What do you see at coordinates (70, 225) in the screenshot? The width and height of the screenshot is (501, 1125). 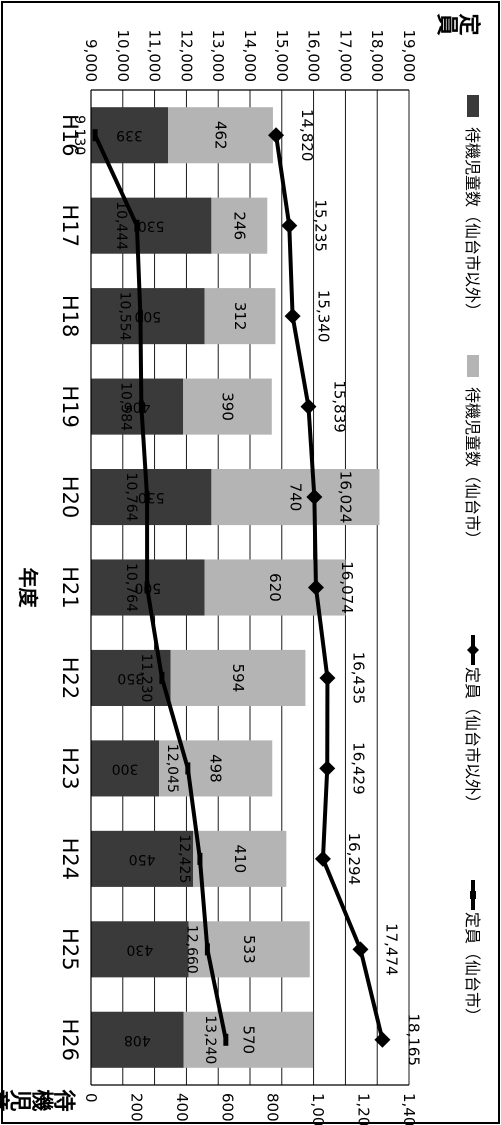 I see `x-tick-label: H17` at bounding box center [70, 225].